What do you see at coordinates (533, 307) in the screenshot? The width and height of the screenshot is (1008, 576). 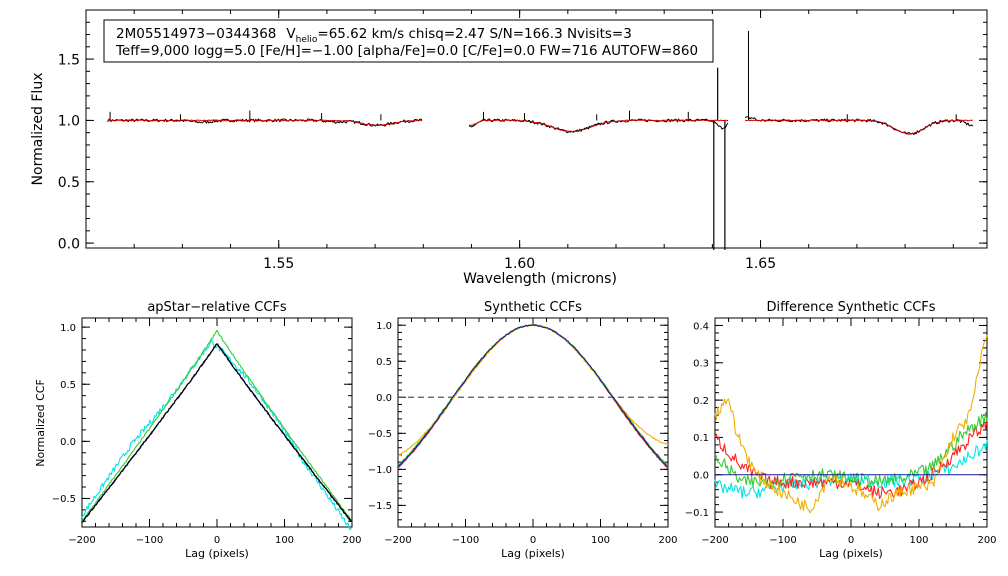 I see `synthetic-ccf-title: Synthetic CCFs` at bounding box center [533, 307].